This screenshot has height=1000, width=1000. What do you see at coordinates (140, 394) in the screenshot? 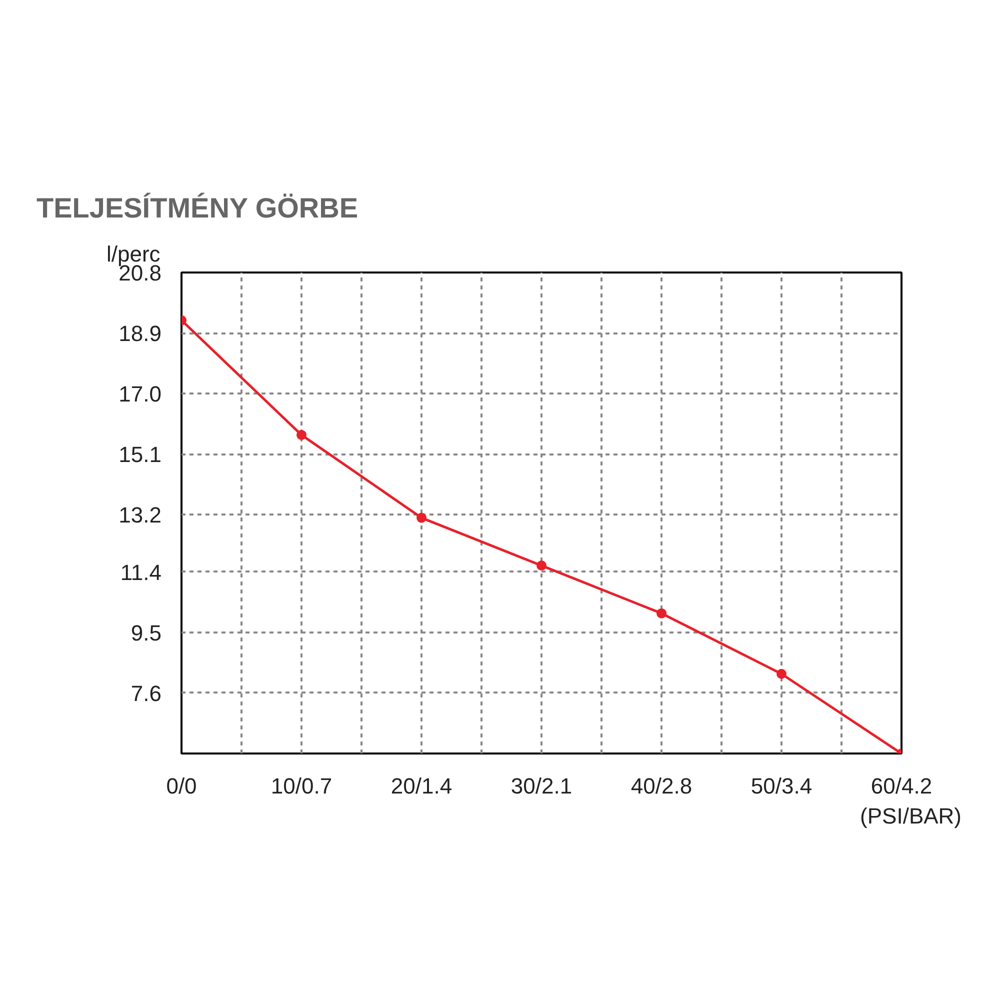
I see `y-tick-label: 17.0` at bounding box center [140, 394].